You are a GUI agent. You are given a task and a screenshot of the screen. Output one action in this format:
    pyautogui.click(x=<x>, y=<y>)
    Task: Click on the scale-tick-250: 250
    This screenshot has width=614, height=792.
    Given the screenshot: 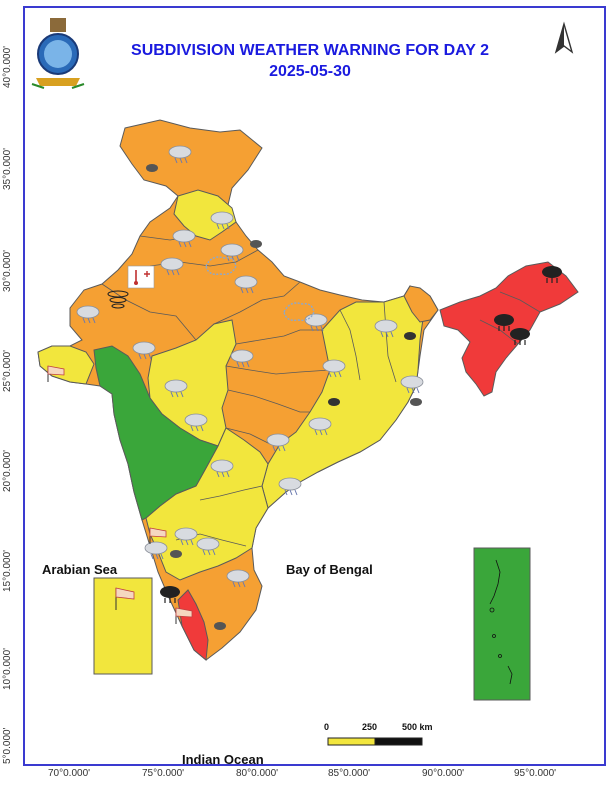 What is the action you would take?
    pyautogui.click(x=370, y=727)
    